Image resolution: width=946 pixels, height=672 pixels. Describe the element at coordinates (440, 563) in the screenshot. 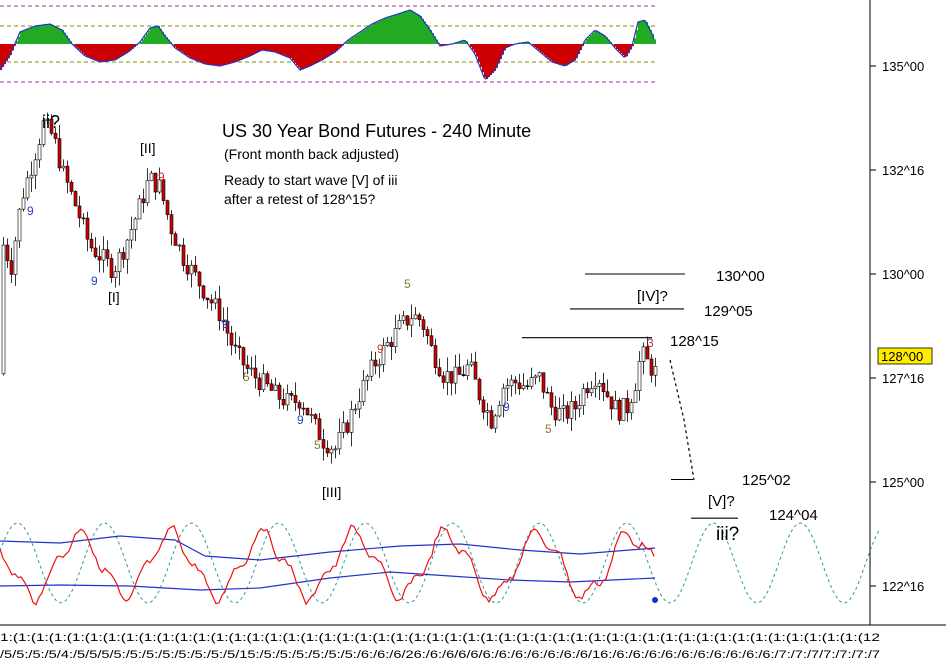

I see `cycle-dotted-wave` at that location.